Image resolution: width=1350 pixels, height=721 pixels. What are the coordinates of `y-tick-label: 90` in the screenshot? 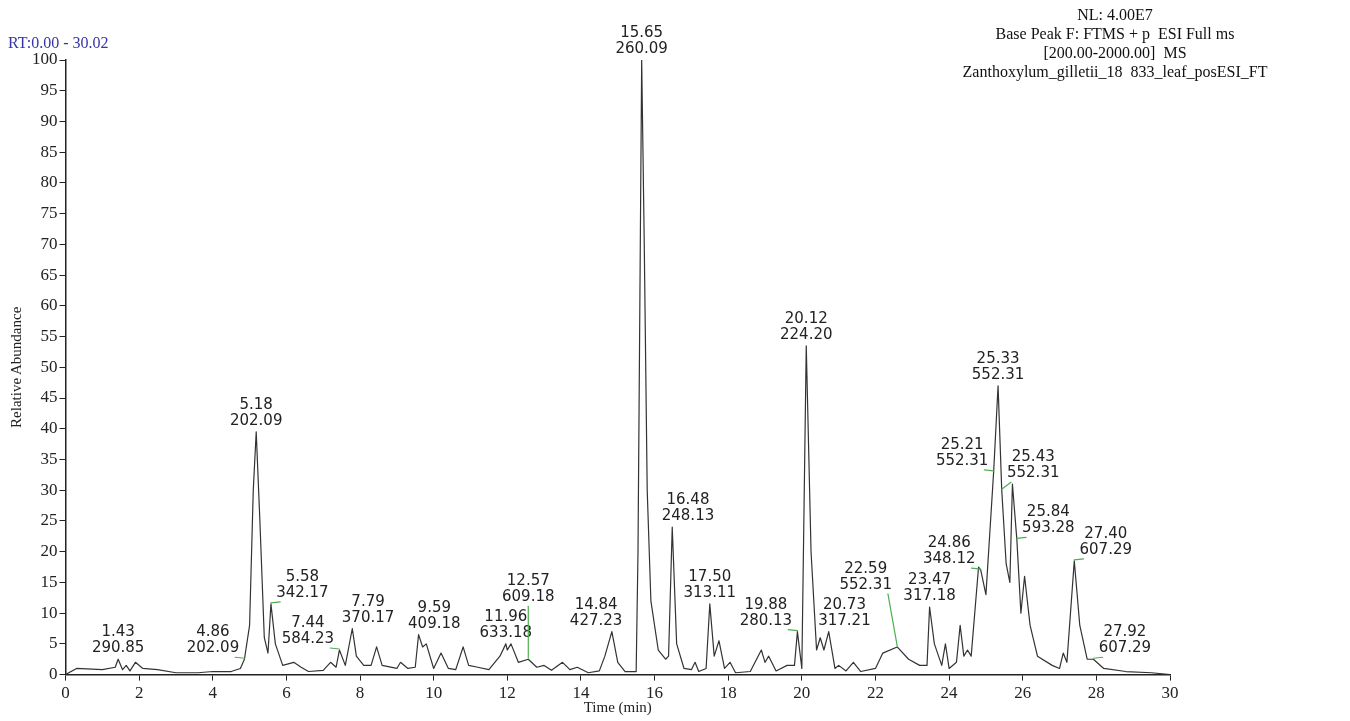 It's located at (49, 120).